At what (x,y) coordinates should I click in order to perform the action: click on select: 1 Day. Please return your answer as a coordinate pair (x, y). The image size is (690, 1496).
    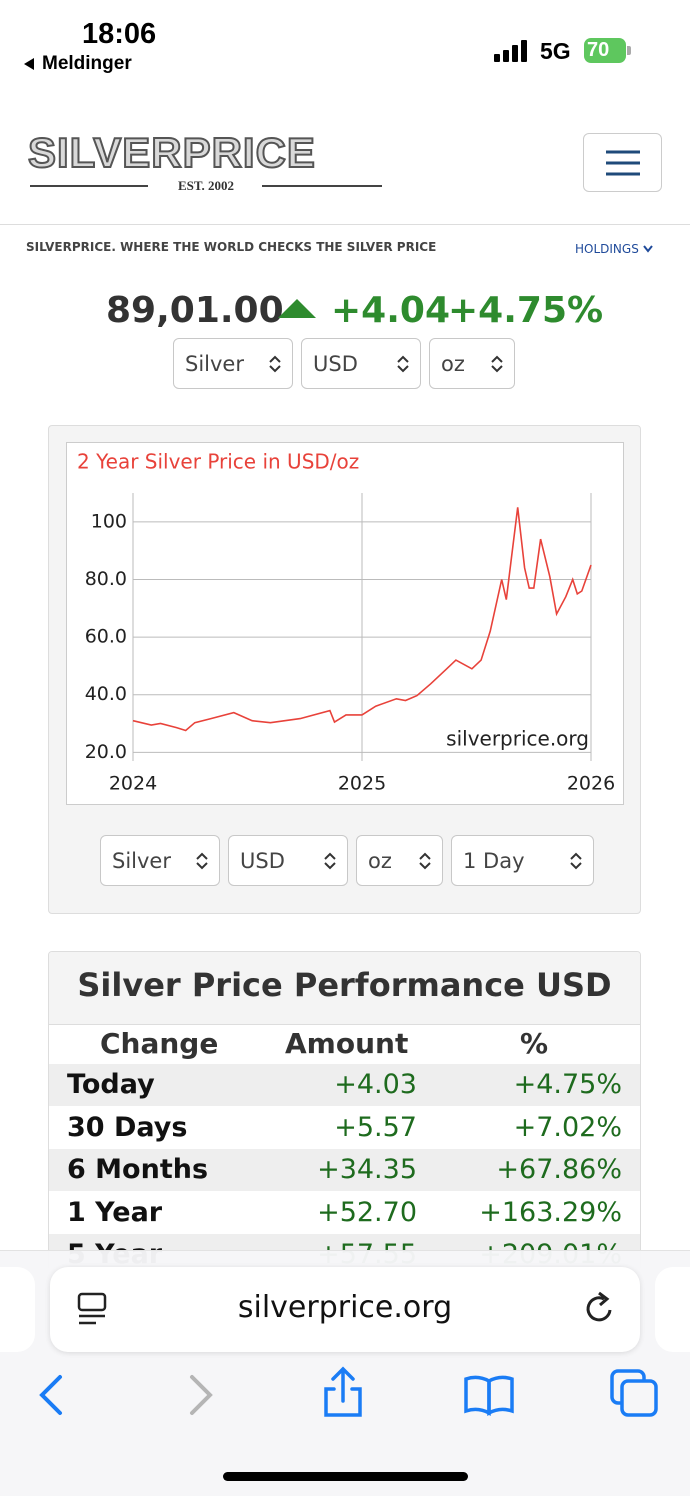
    Looking at the image, I should click on (522, 860).